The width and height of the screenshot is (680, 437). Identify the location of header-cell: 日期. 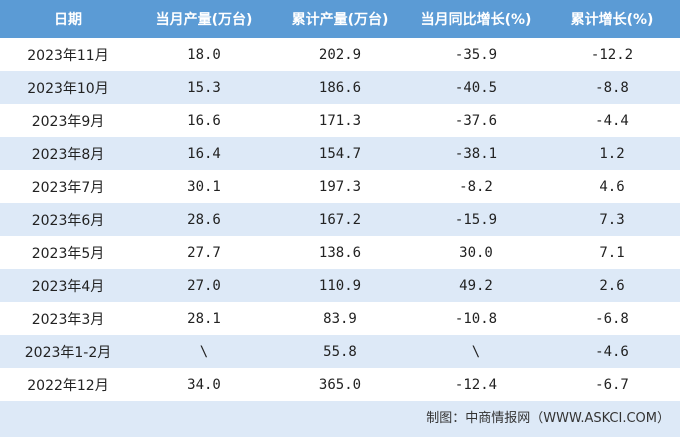
(68, 19).